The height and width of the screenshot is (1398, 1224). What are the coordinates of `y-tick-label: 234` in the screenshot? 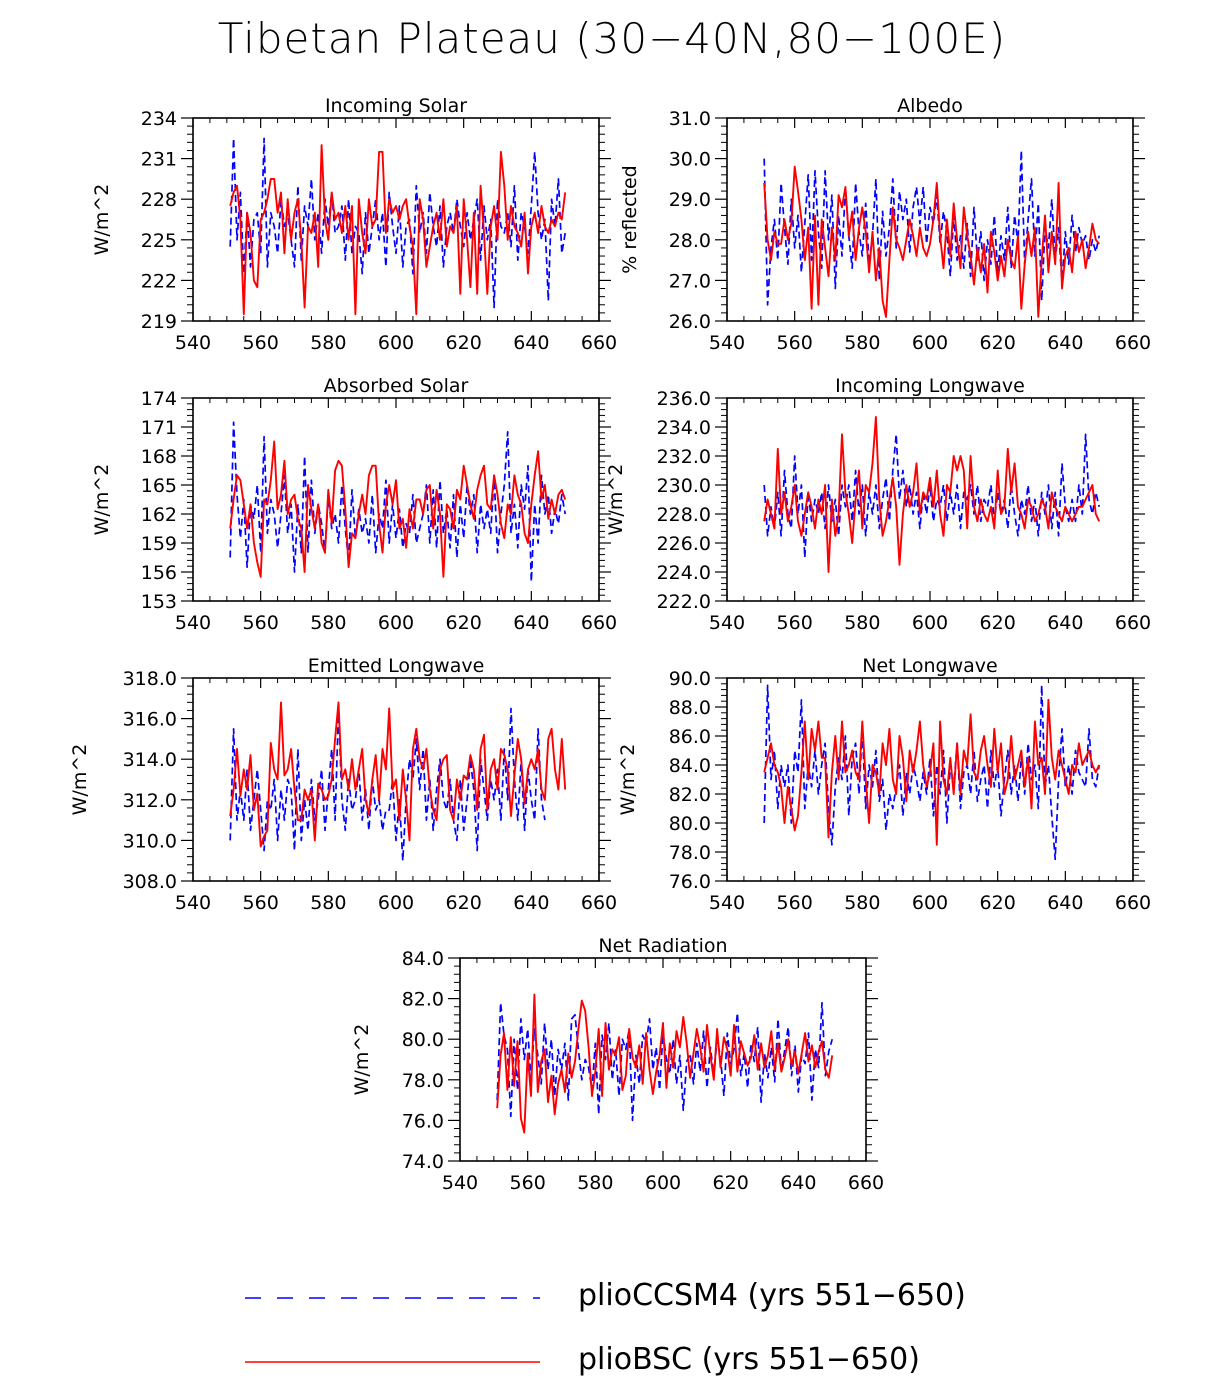 It's located at (159, 119).